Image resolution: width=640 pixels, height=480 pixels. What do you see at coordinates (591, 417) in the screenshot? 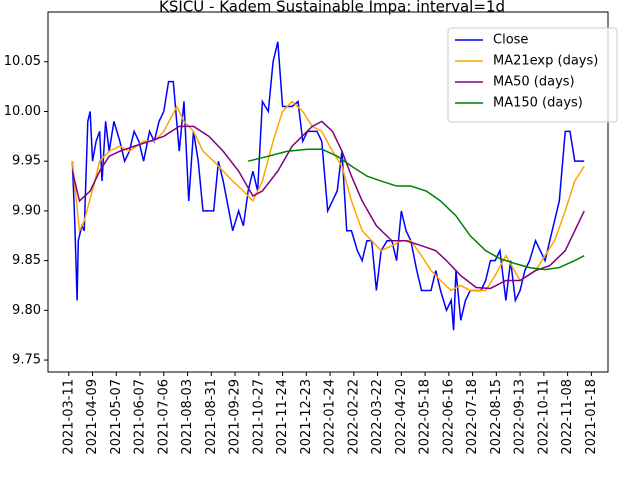
I see `x-tick-label: 2021-01-18` at bounding box center [591, 417].